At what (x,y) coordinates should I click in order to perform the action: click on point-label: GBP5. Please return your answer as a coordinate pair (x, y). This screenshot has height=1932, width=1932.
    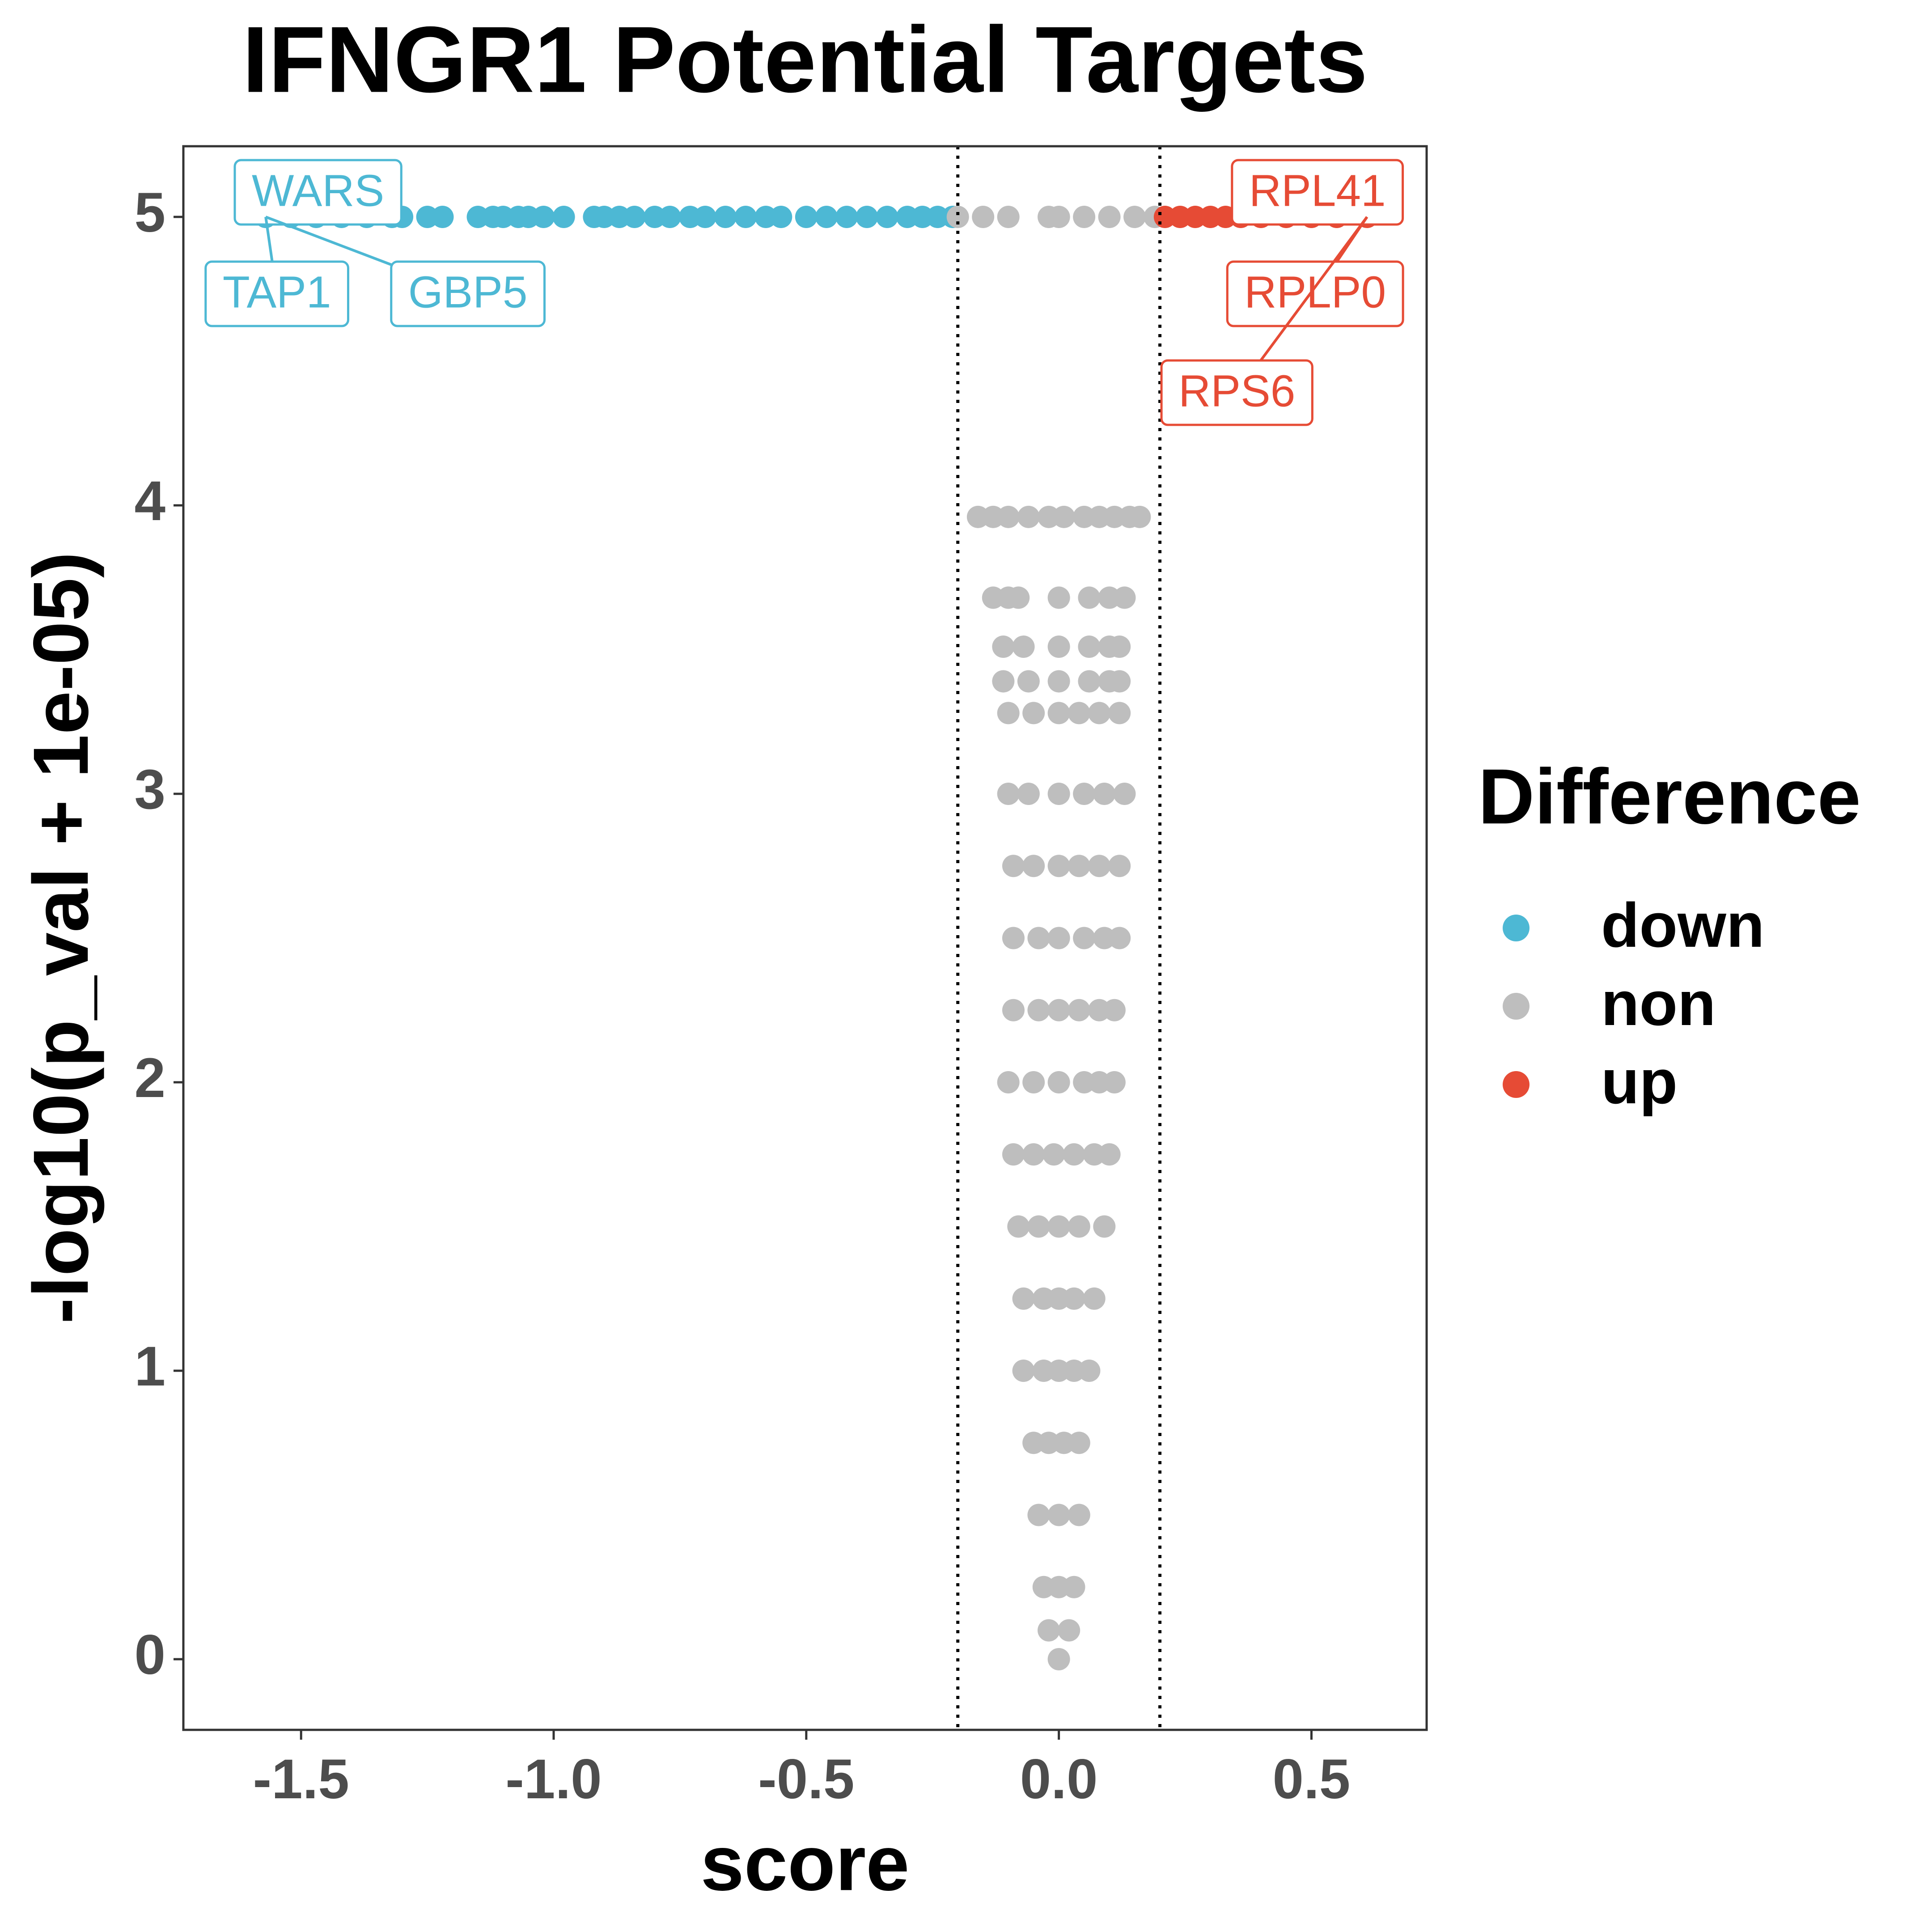
    Looking at the image, I should click on (468, 292).